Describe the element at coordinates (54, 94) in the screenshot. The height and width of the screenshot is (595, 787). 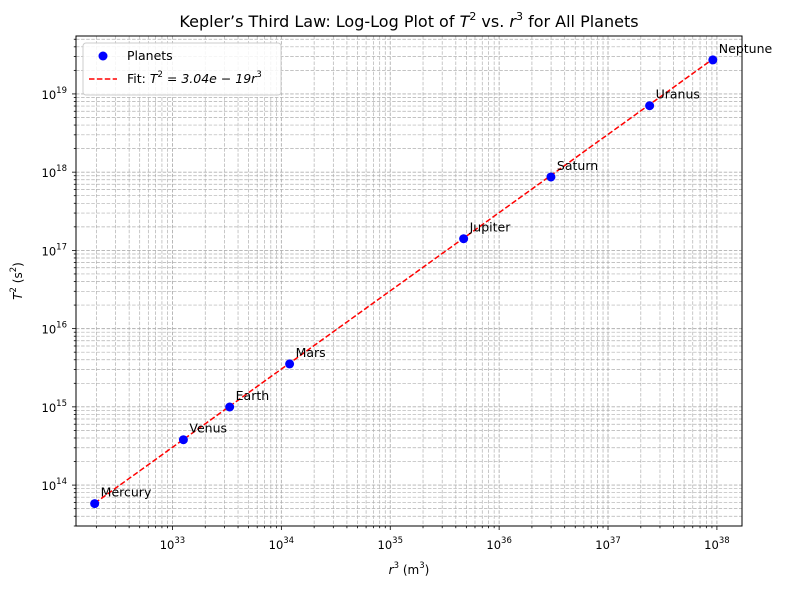
I see `y-tick-label: 1019` at that location.